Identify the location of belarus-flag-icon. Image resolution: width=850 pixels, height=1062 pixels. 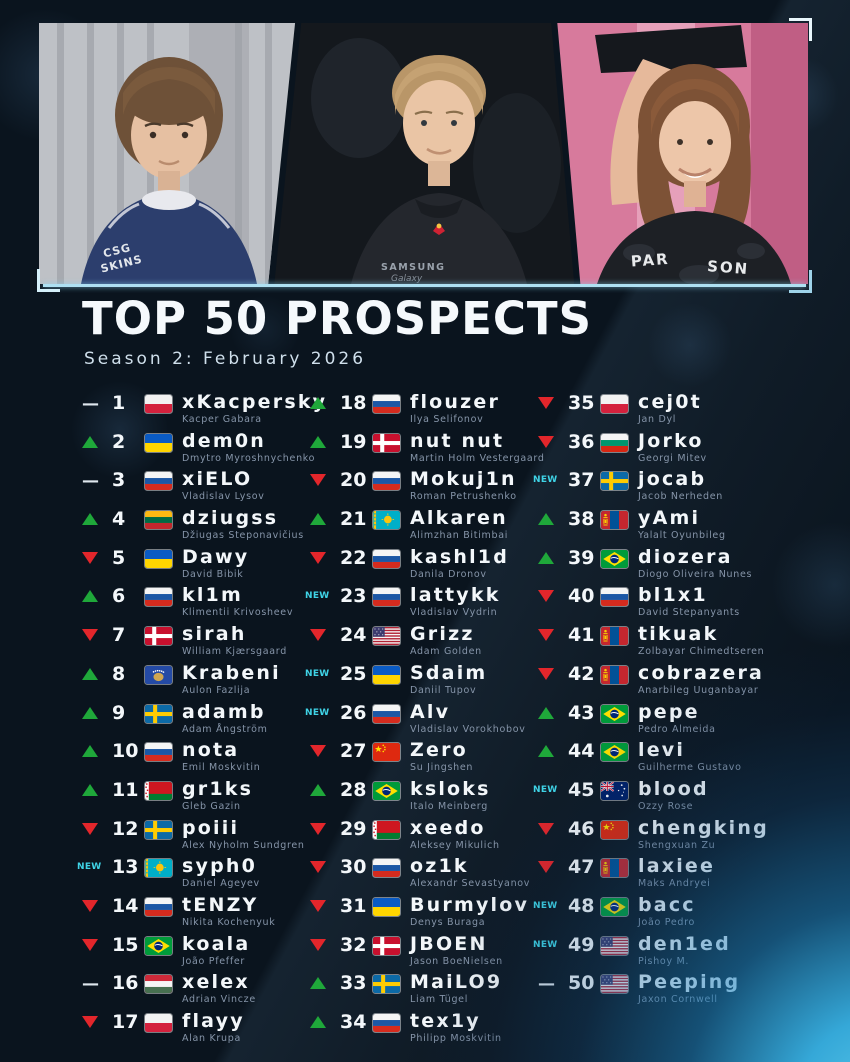
(158, 790).